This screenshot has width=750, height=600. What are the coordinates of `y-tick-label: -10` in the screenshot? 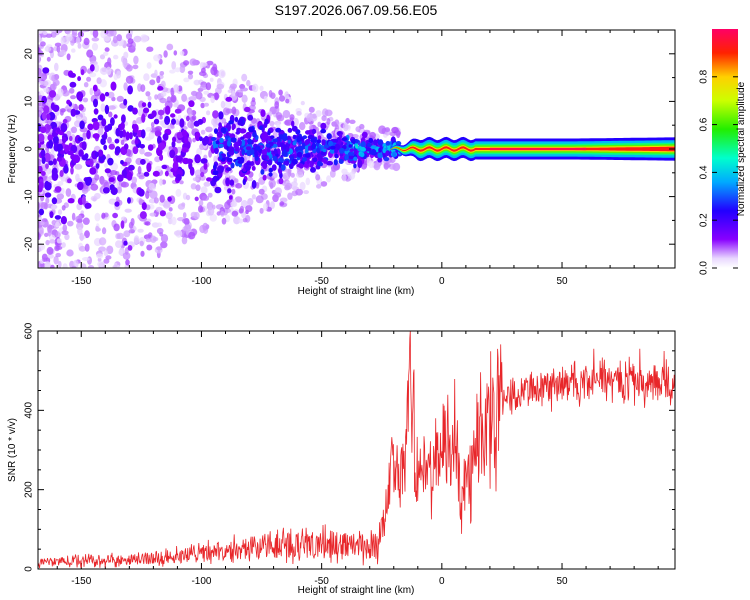 It's located at (29, 196).